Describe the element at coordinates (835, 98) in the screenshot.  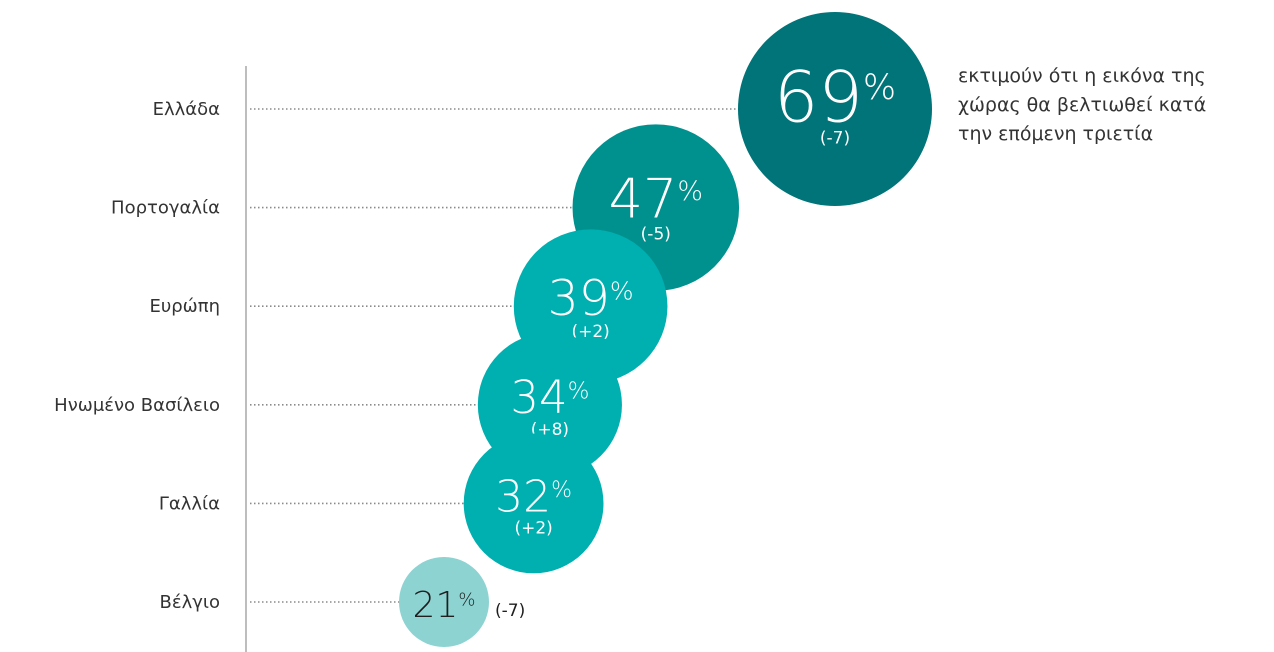
I see `value-label: 69%` at that location.